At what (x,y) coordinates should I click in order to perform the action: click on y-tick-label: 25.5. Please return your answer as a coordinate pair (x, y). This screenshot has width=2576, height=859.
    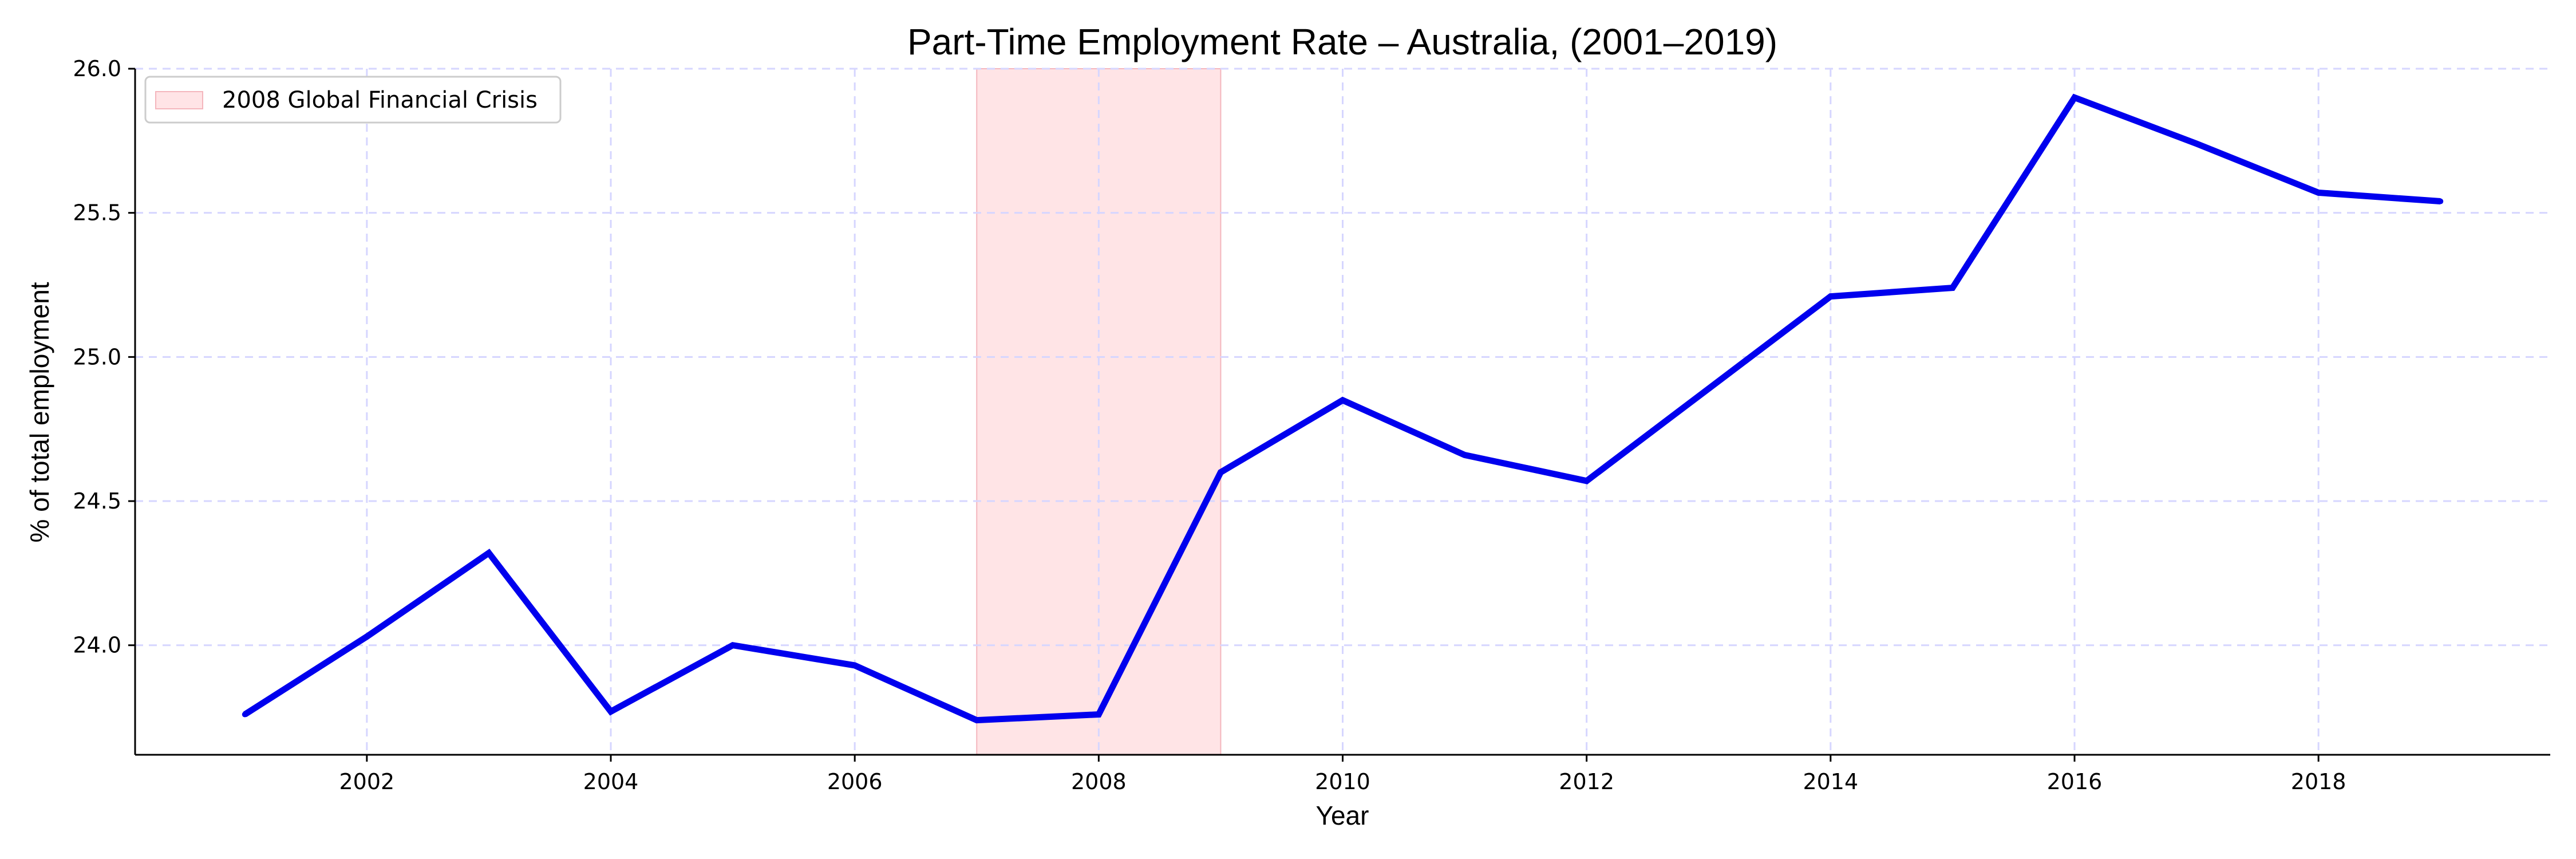
    Looking at the image, I should click on (97, 213).